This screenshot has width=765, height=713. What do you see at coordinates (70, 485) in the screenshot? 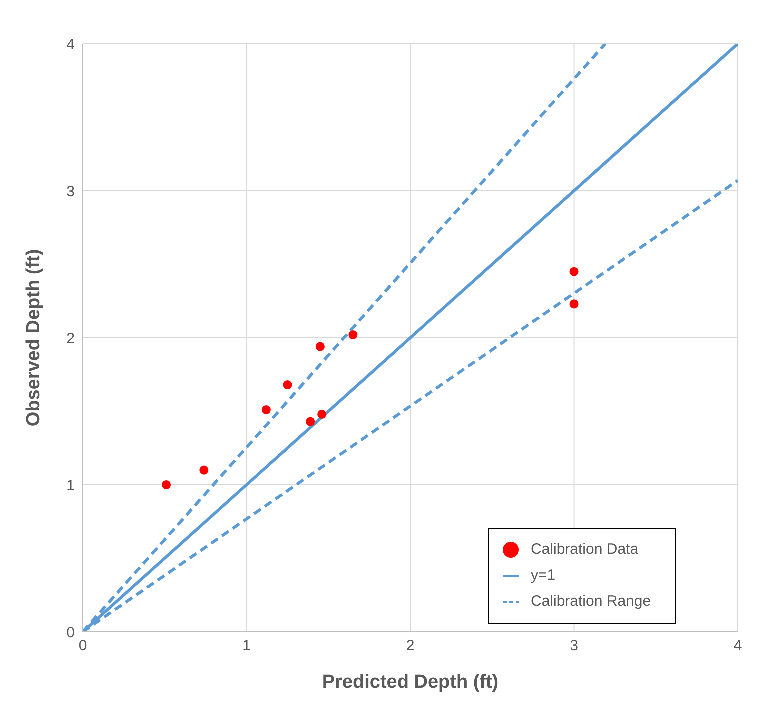
I see `y-tick-label: 1` at bounding box center [70, 485].